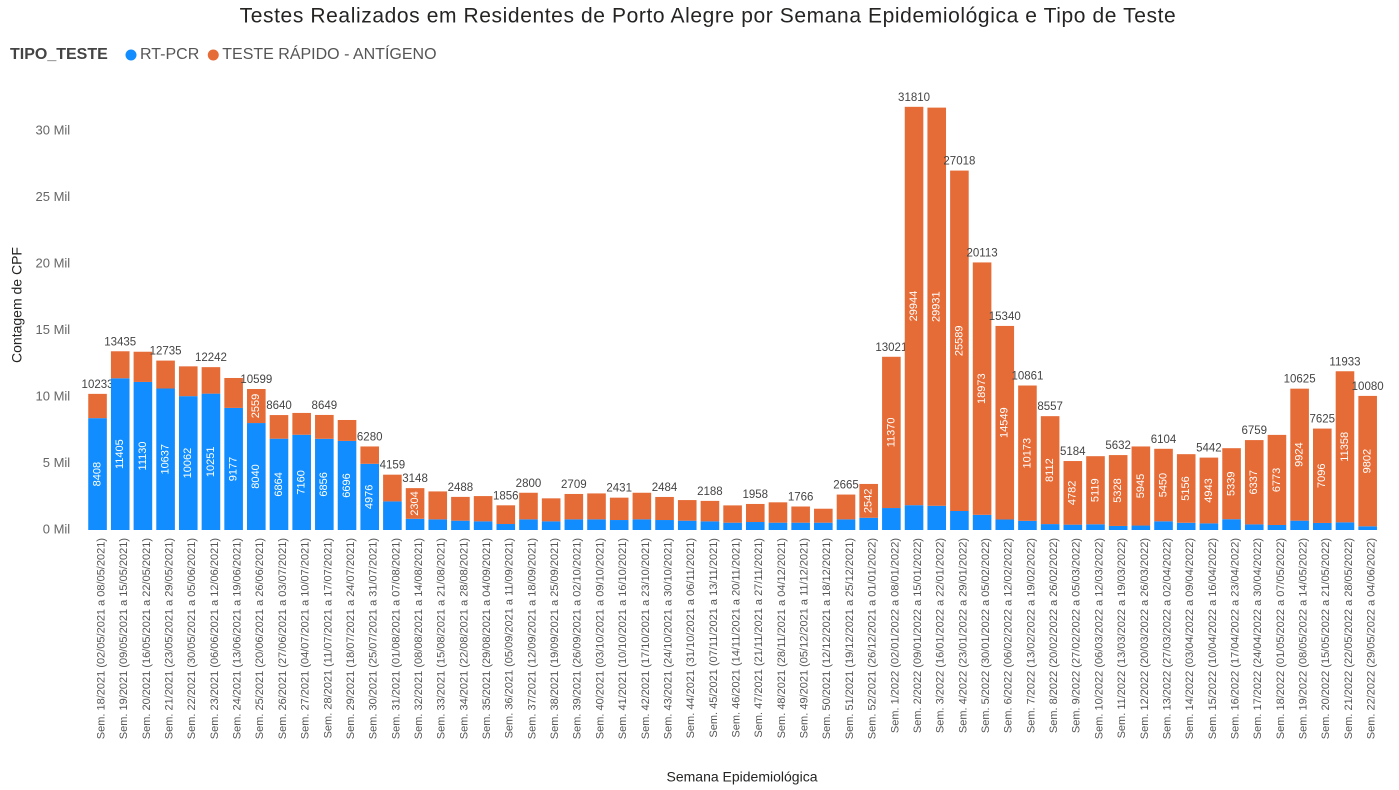 This screenshot has height=790, width=1399. Describe the element at coordinates (986, 635) in the screenshot. I see `x-tick-label: Sem. 5/2022 (30/01/2022 a 05/02/2022)` at that location.